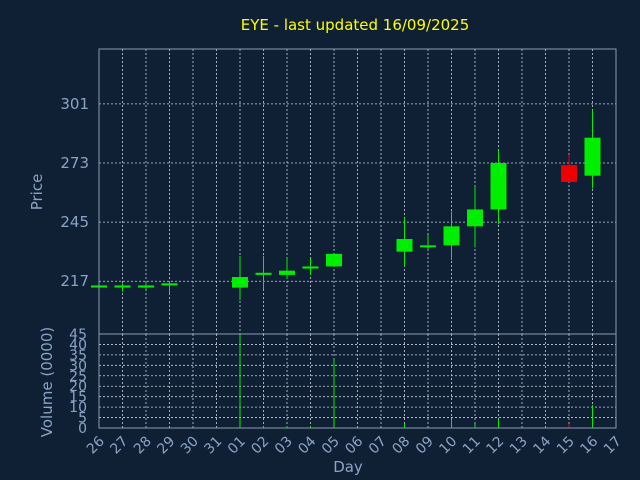 The height and width of the screenshot is (480, 640). What do you see at coordinates (307, 445) in the screenshot?
I see `x-tick-label: 04` at bounding box center [307, 445].